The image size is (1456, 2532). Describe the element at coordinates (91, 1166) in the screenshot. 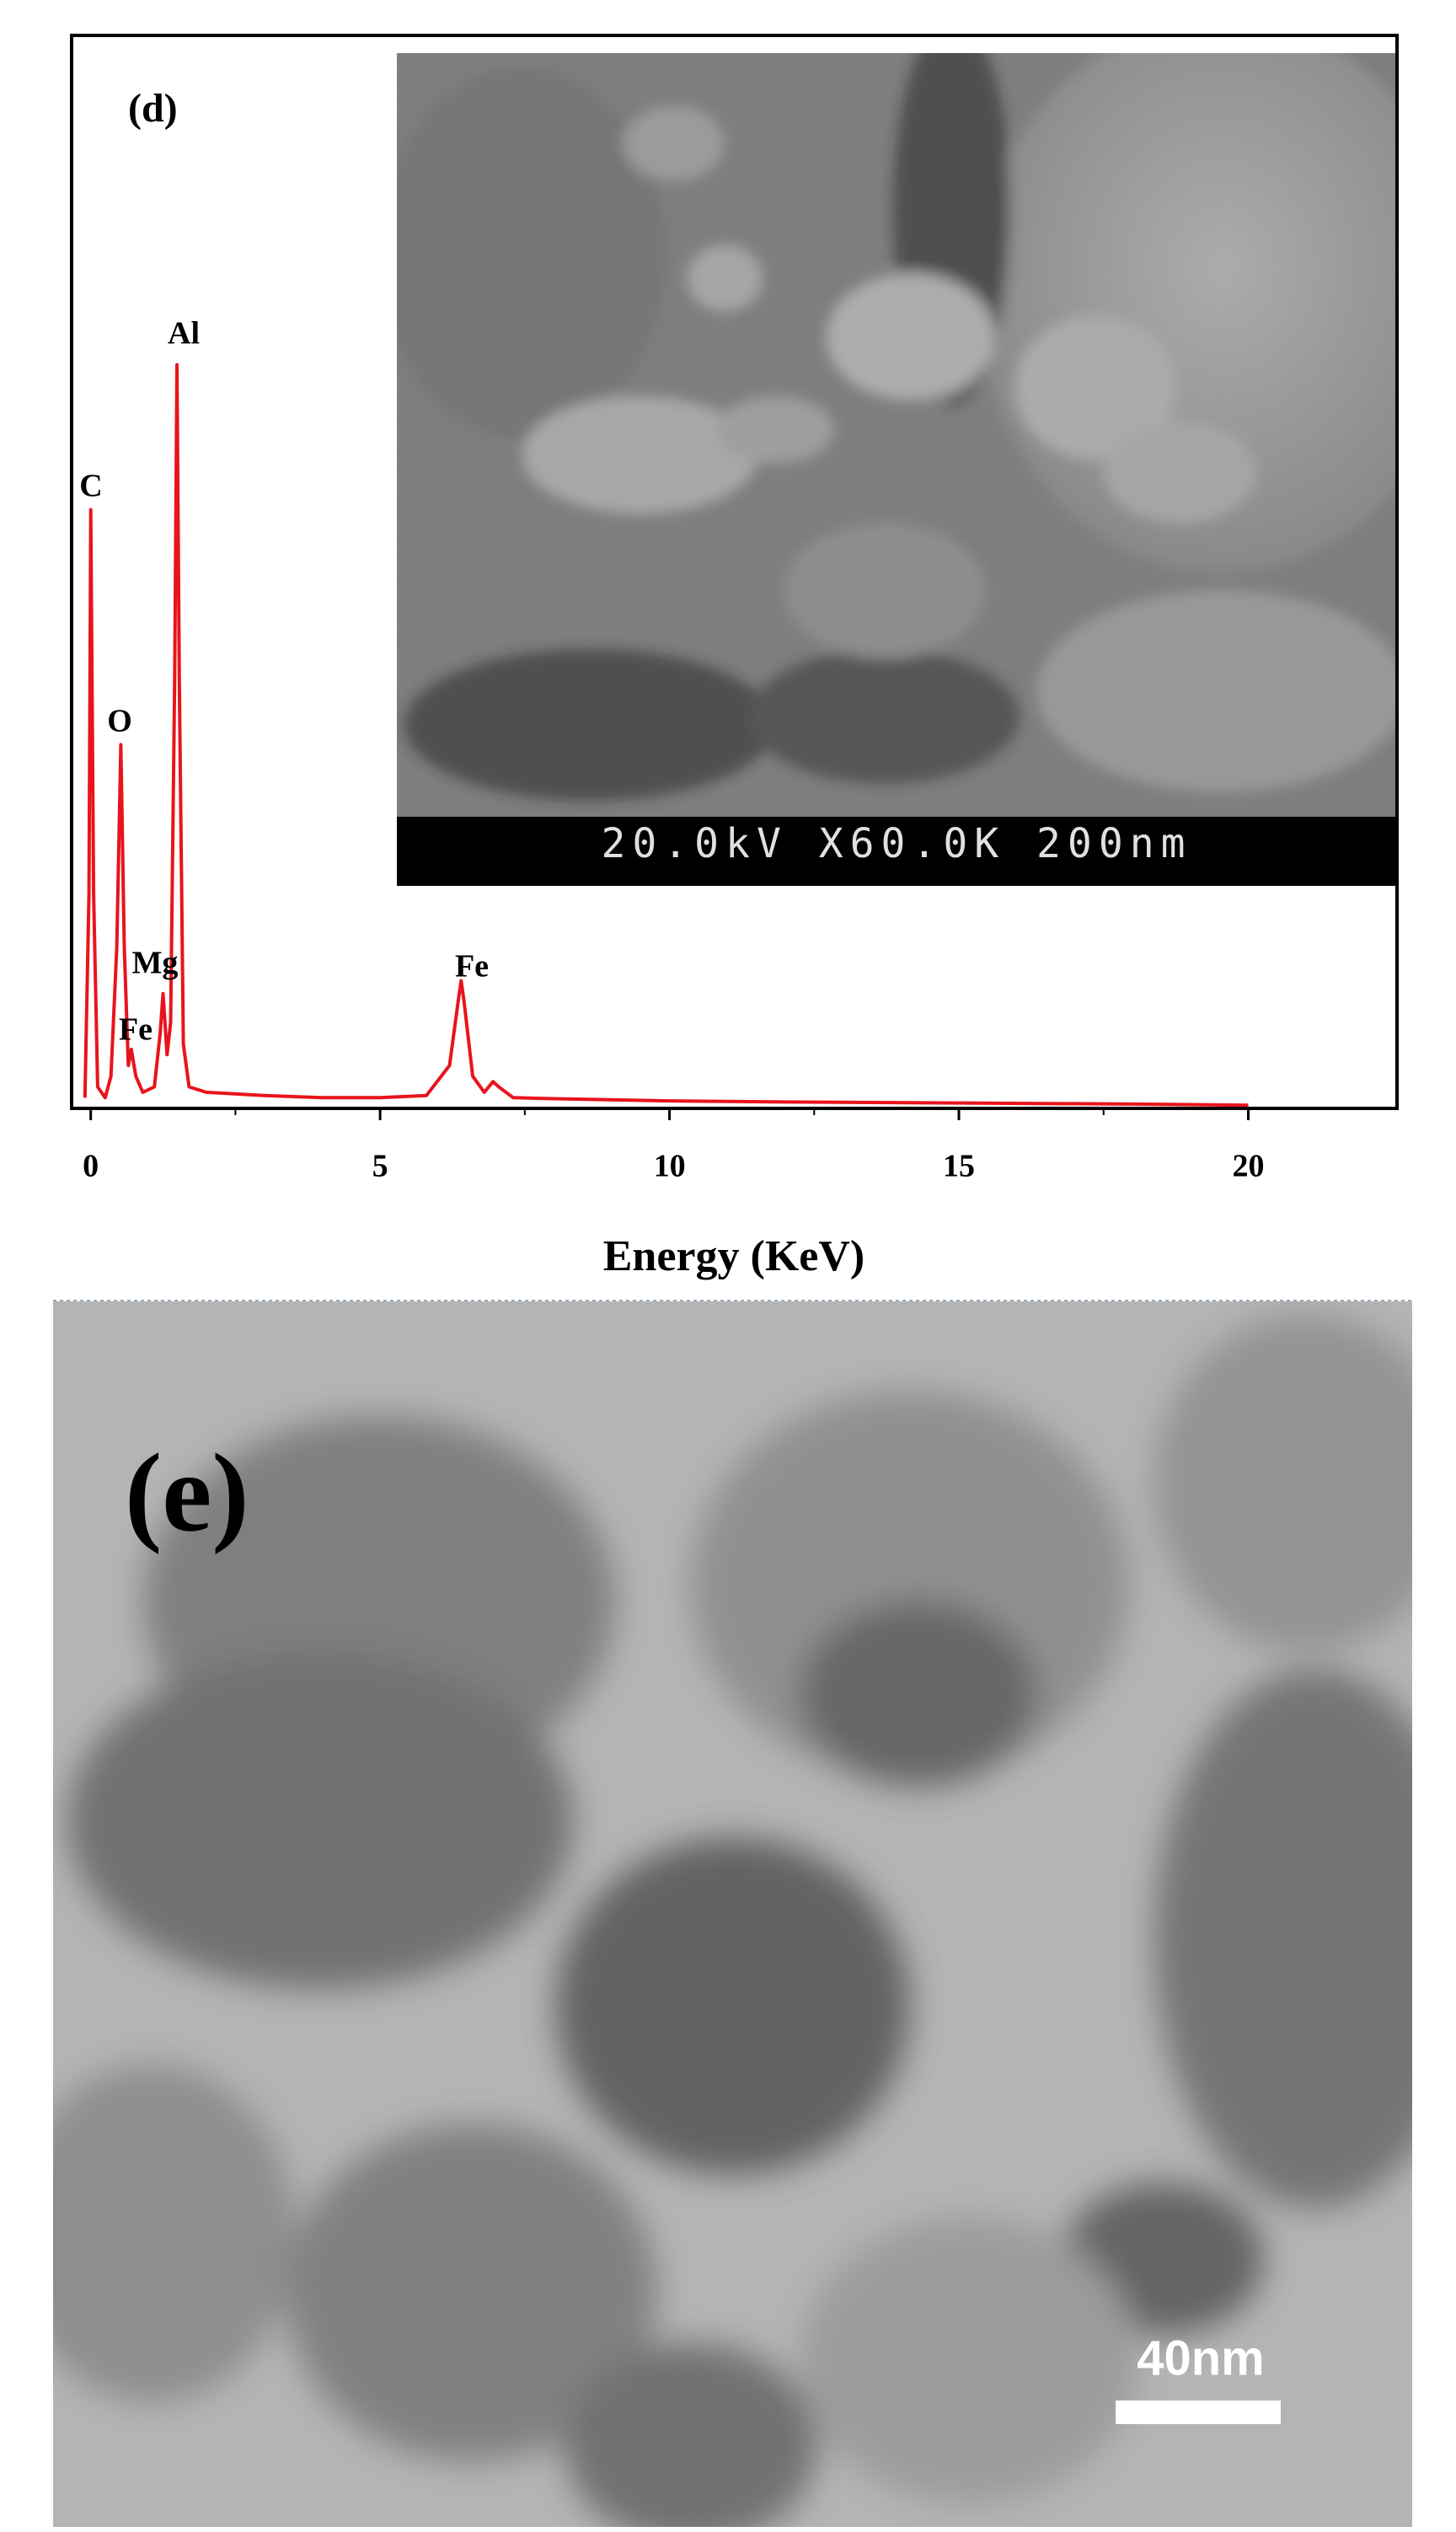

I see `x-tick-label: 0` at that location.